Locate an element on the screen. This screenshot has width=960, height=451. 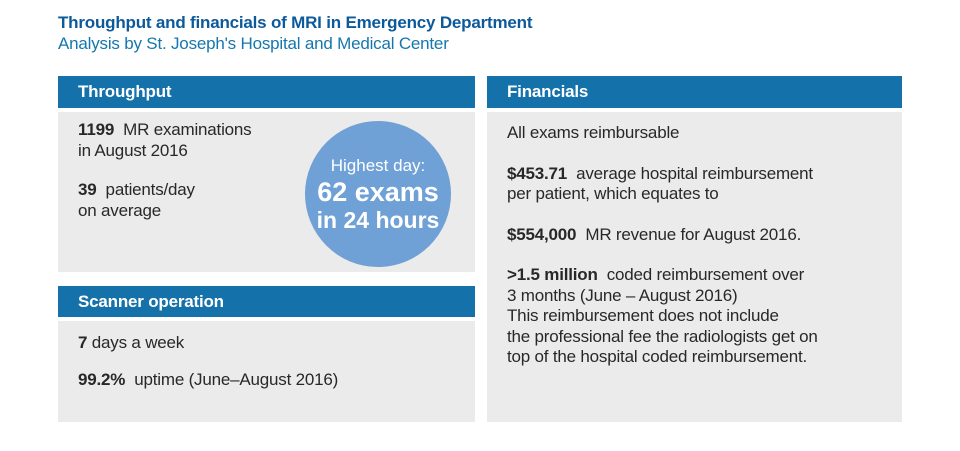
stat-value-exams: 1199 is located at coordinates (96, 129).